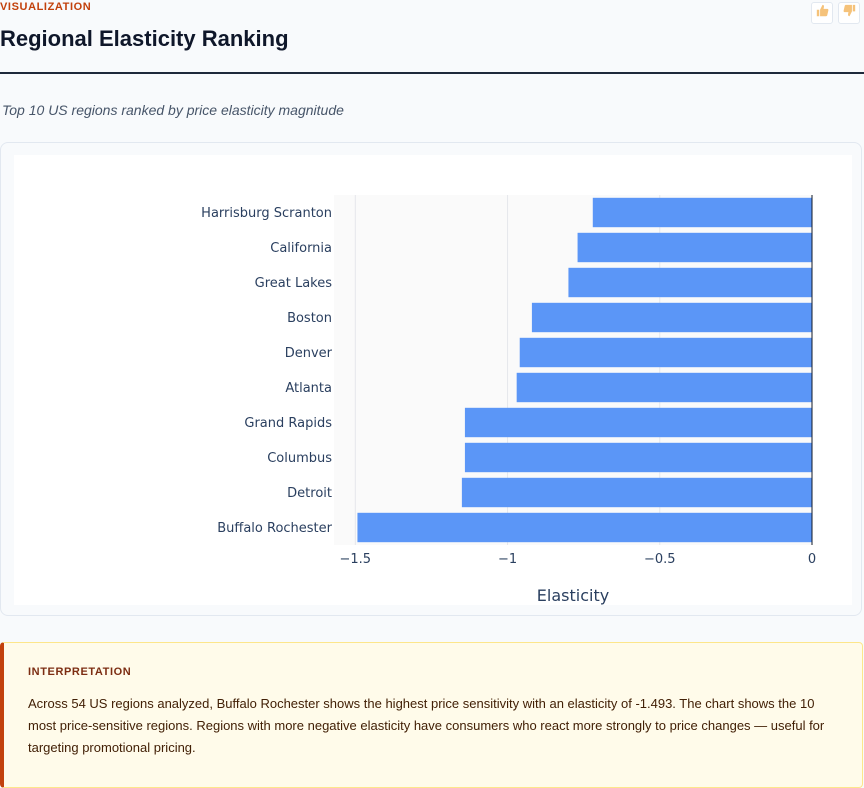  Describe the element at coordinates (80, 672) in the screenshot. I see `interpretation-label: INTERPRETATION` at that location.